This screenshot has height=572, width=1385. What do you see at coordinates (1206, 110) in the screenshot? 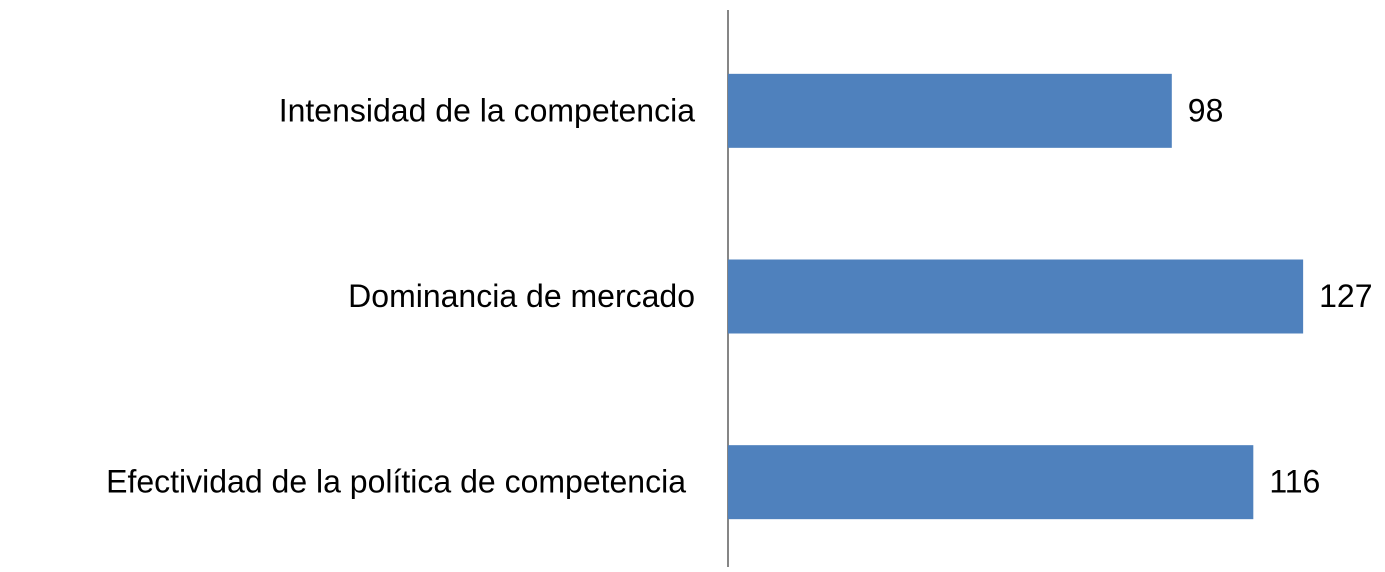
I see `value-label: 98` at bounding box center [1206, 110].